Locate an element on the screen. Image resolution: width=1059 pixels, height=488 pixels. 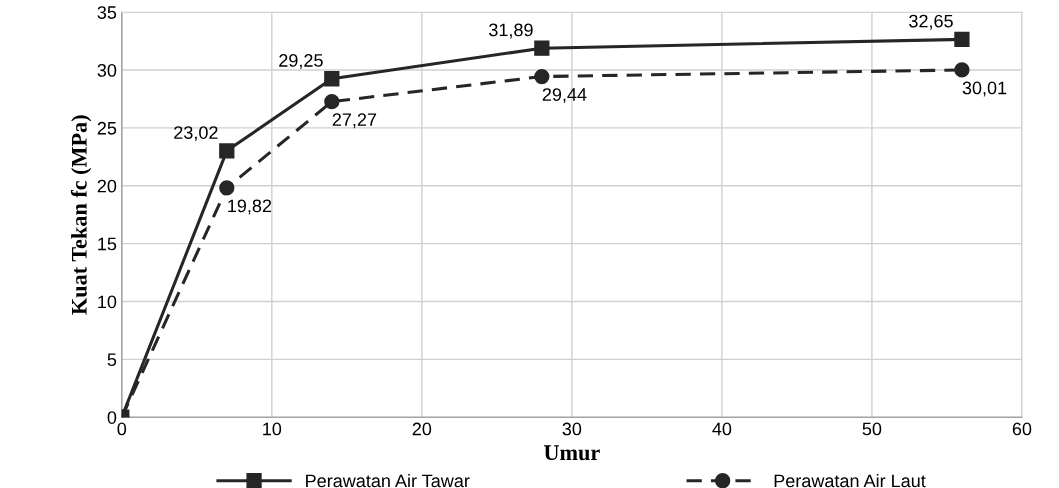
y-tick-label: 15 is located at coordinates (107, 244).